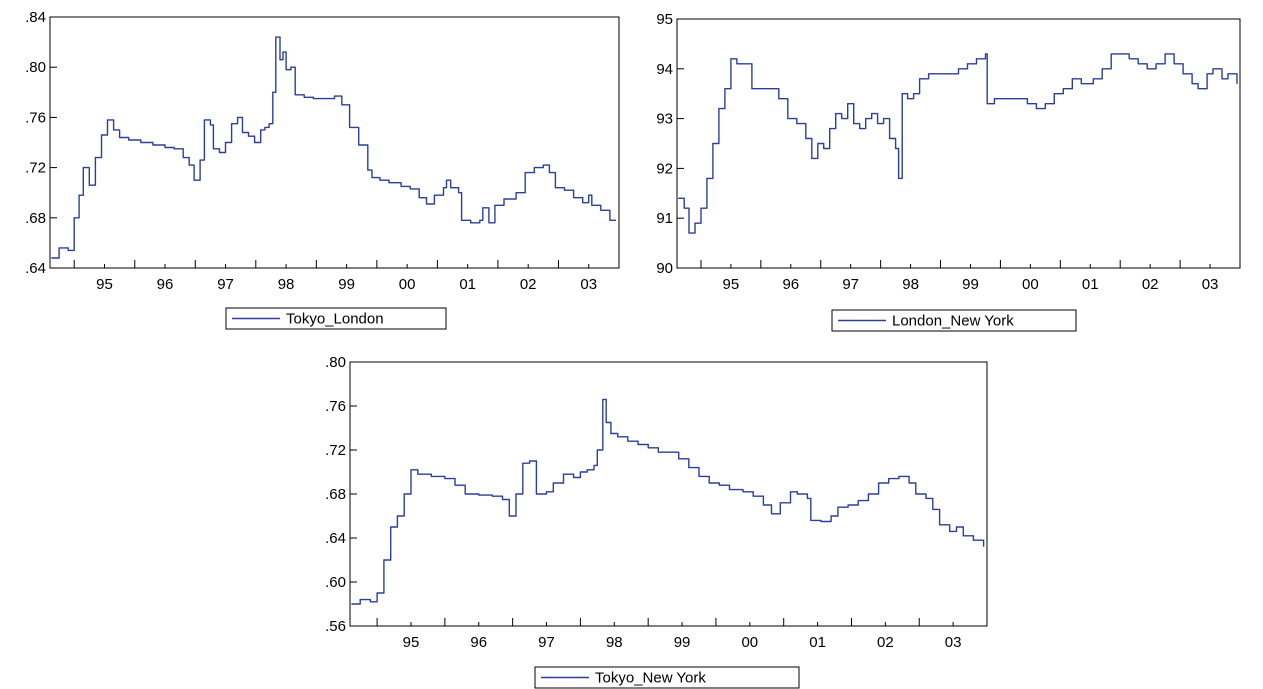 The image size is (1263, 689). I want to click on y-tick-label: 91, so click(664, 218).